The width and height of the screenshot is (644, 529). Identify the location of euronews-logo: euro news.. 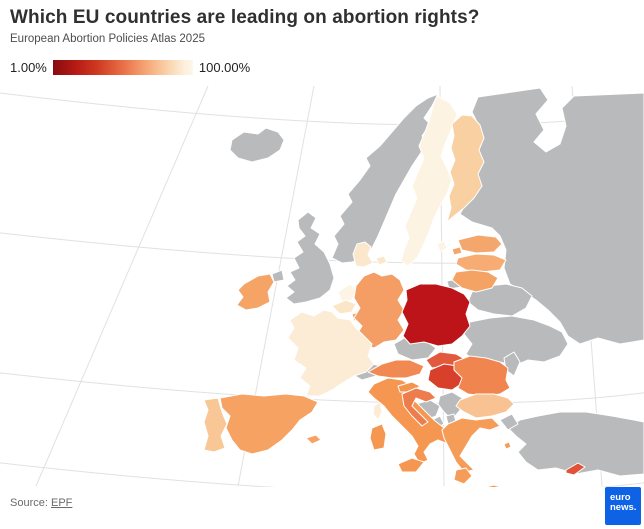
(623, 506).